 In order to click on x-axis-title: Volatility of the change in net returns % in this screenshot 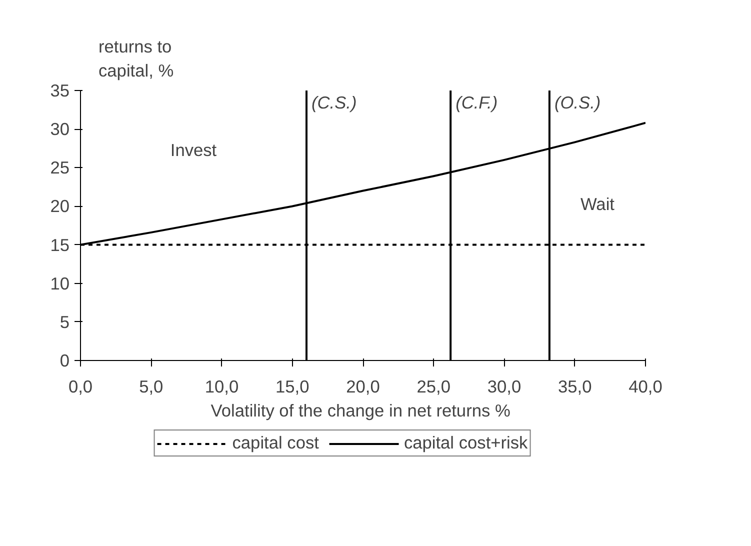, I will do `click(360, 410)`.